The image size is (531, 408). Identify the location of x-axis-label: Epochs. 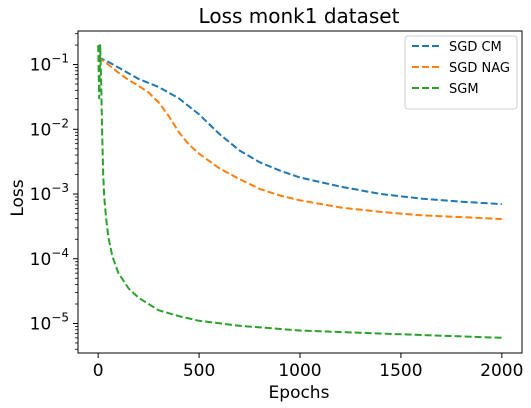
(299, 393).